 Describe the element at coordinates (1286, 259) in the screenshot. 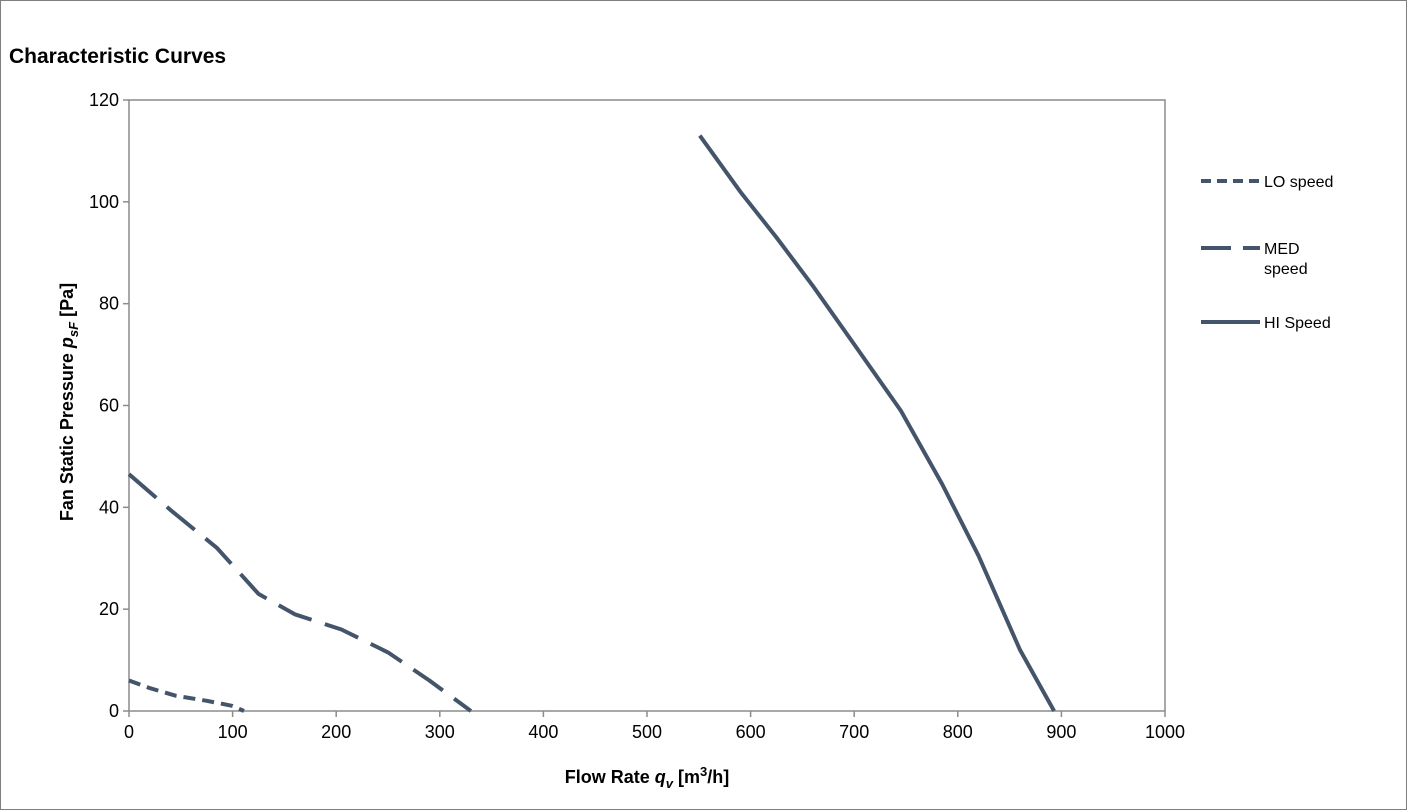

I see `legend-label-med-speed: MED speed` at that location.